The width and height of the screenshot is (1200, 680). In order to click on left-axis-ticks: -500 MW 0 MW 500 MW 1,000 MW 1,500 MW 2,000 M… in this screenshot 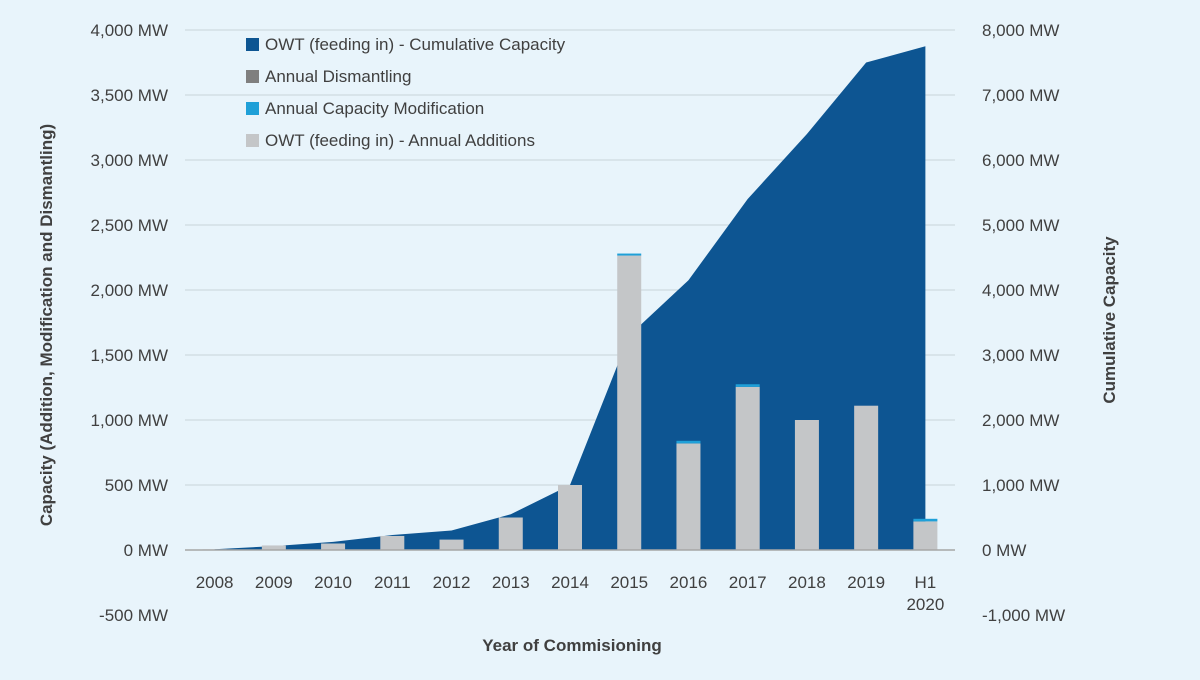, I will do `click(129, 323)`.